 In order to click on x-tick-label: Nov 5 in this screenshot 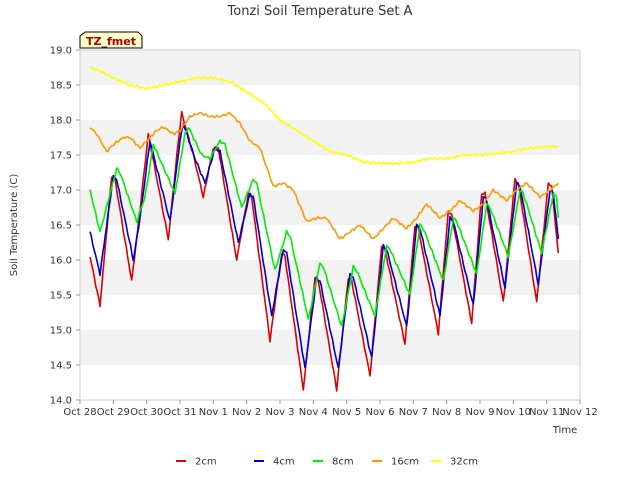, I will do `click(346, 412)`.